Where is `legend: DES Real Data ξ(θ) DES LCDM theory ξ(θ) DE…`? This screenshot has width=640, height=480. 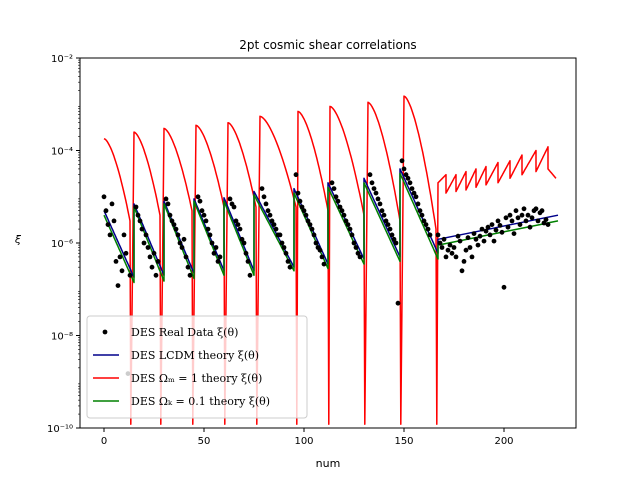 legend: DES Real Data ξ(θ) DES LCDM theory ξ(θ) DE… is located at coordinates (197, 367).